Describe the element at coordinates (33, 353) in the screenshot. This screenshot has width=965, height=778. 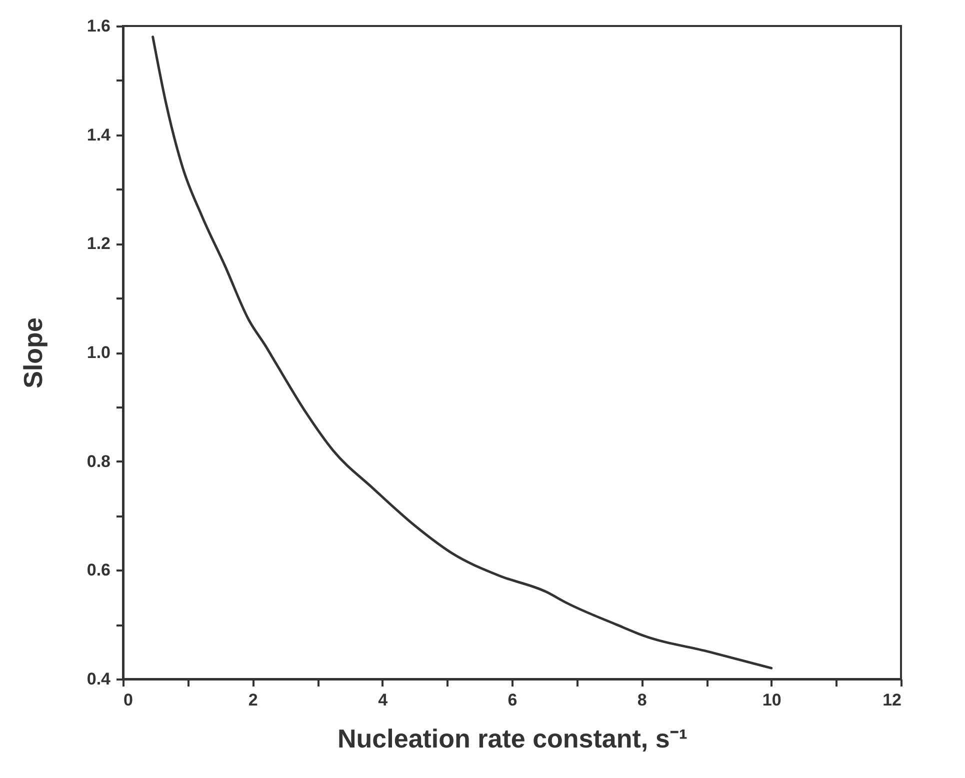
I see `y-axis-title: Slope` at that location.